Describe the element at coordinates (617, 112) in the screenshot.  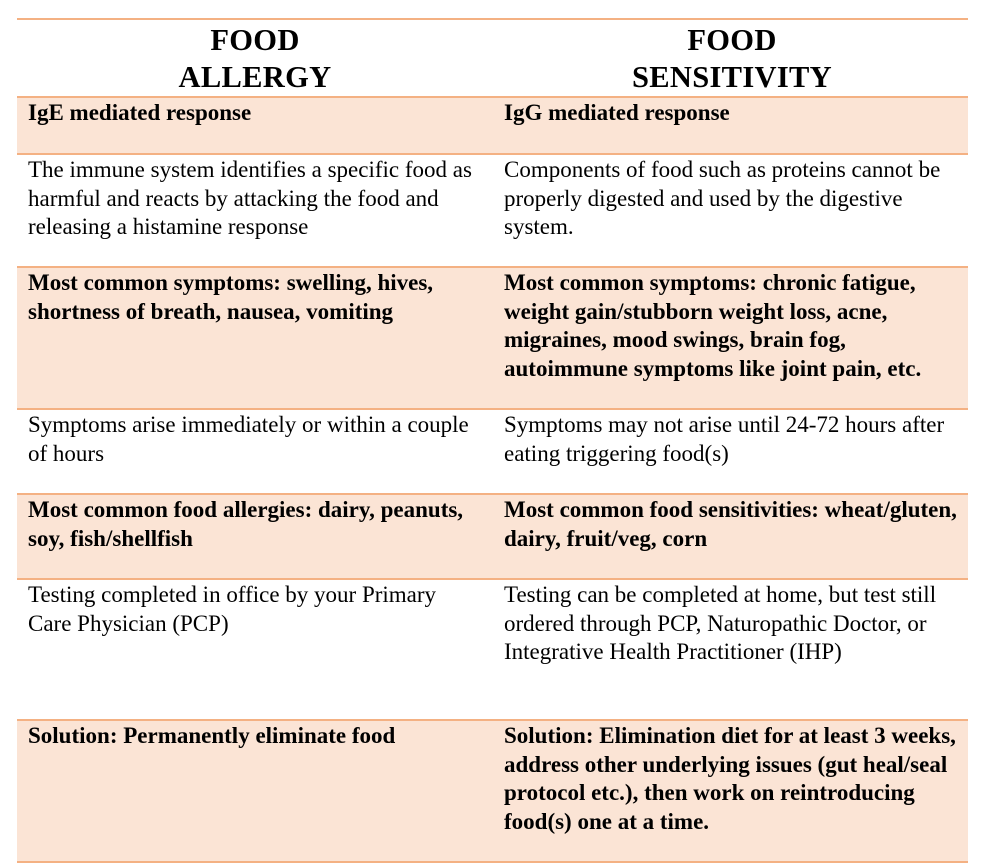
I see `cell-text: IgG mediated response` at that location.